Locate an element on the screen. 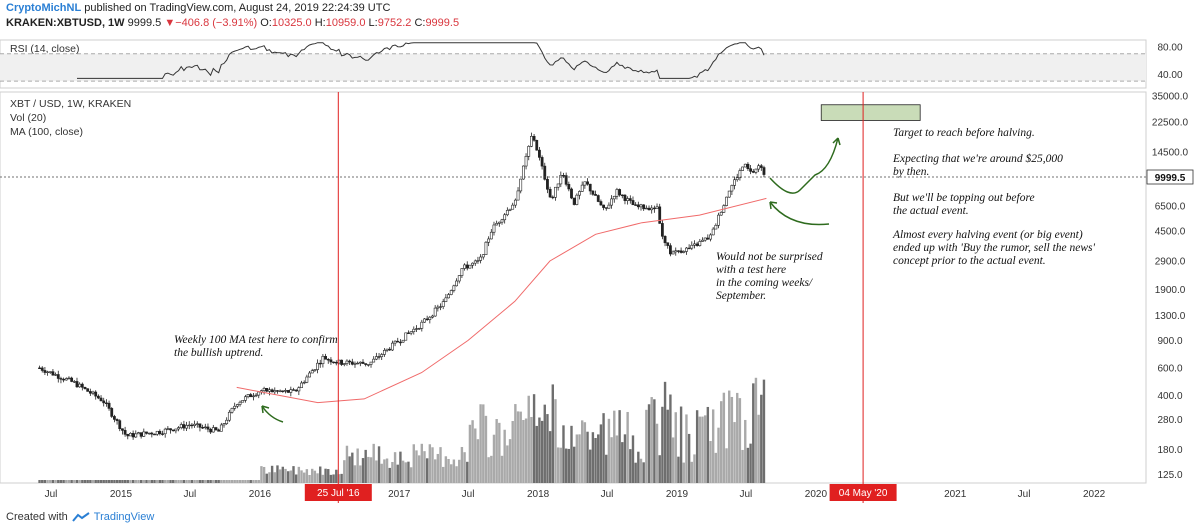  marker-date-badge is located at coordinates (863, 492).